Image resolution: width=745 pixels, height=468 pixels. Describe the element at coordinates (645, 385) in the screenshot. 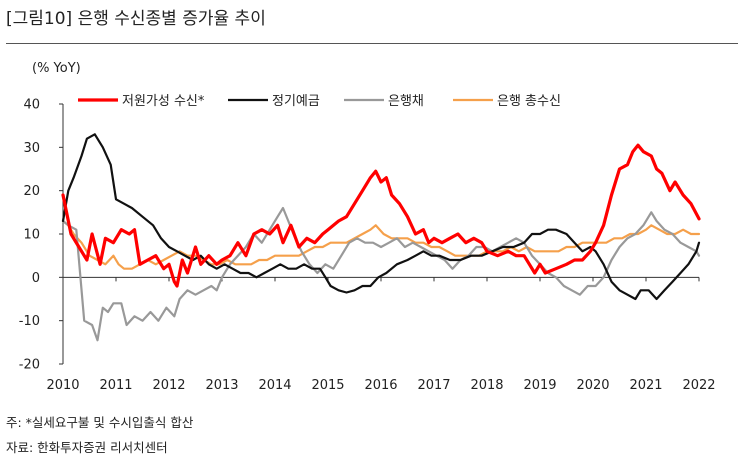

I see `x-tick-label: 2021` at that location.